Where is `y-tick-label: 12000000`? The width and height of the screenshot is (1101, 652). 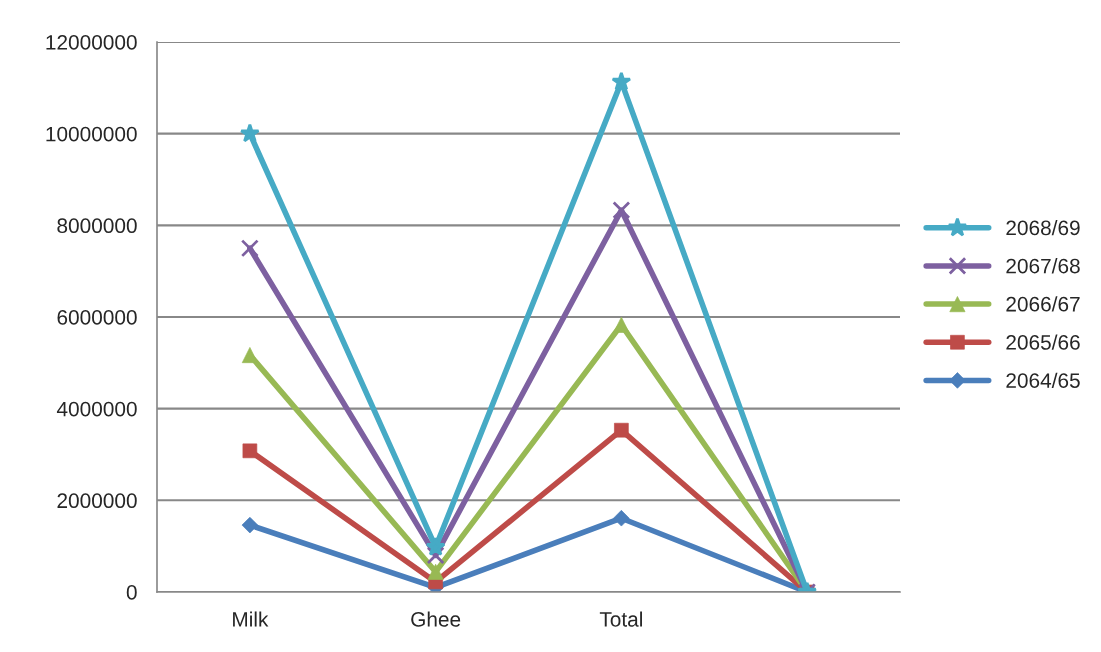 y-tick-label: 12000000 is located at coordinates (91, 42).